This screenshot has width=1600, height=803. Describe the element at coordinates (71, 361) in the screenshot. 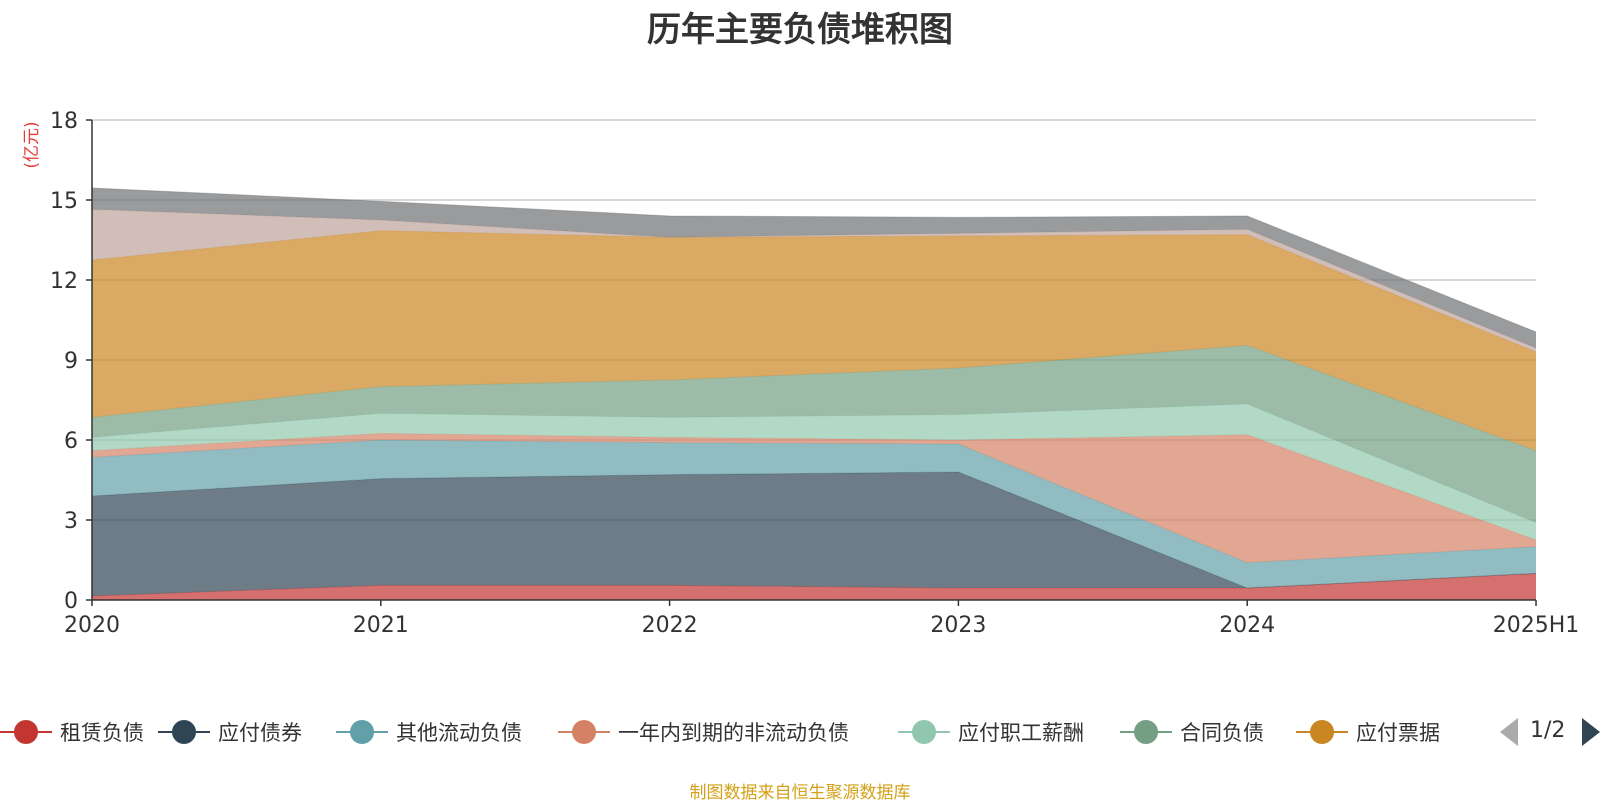

I see `y-tick-label: 9` at that location.